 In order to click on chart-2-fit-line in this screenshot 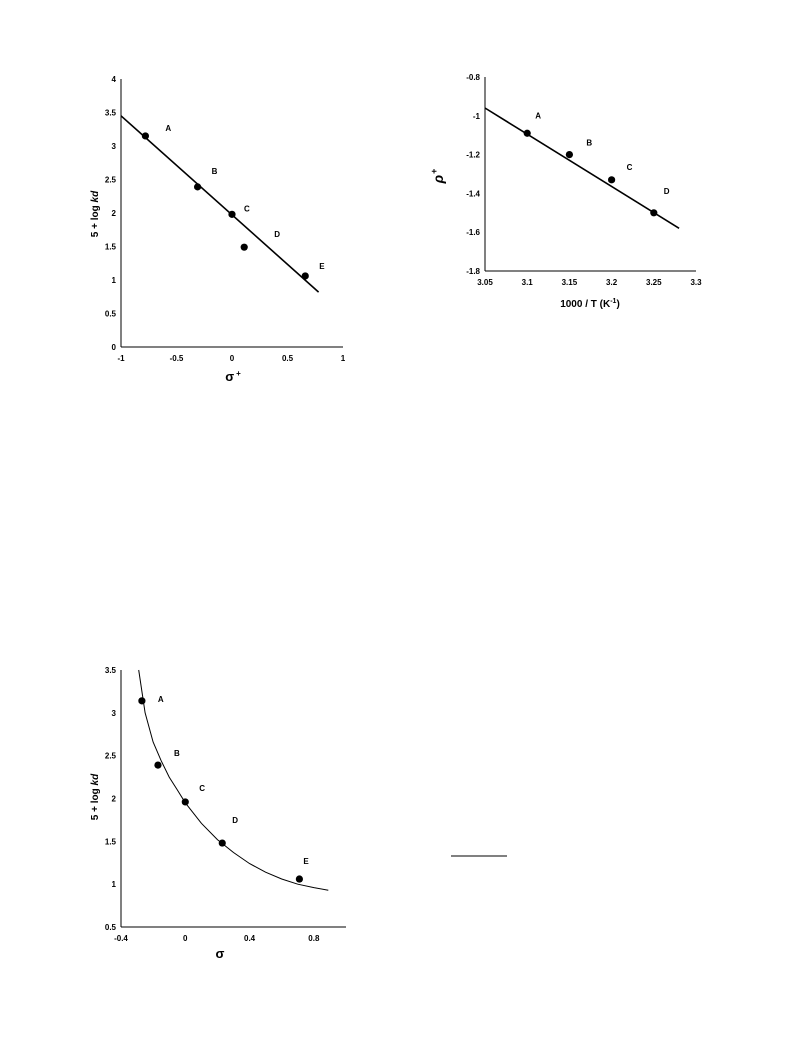, I will do `click(582, 168)`.